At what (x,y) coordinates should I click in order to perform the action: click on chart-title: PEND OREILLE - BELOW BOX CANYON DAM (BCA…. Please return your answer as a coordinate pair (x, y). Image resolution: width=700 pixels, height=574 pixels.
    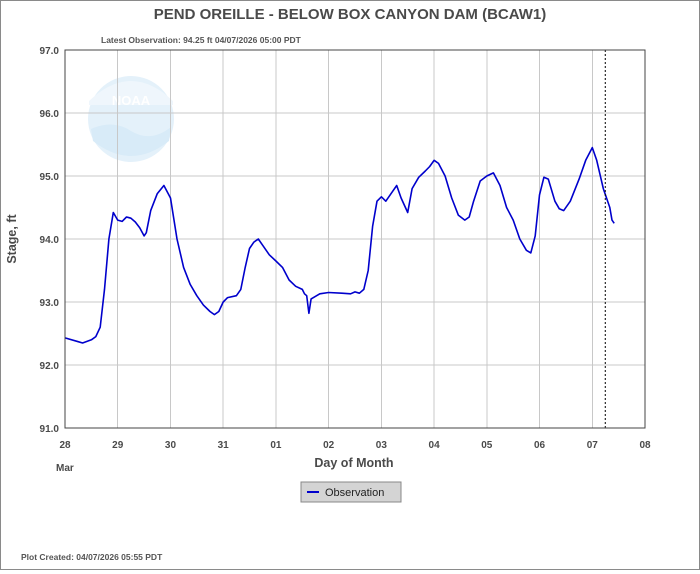
    Looking at the image, I should click on (350, 14).